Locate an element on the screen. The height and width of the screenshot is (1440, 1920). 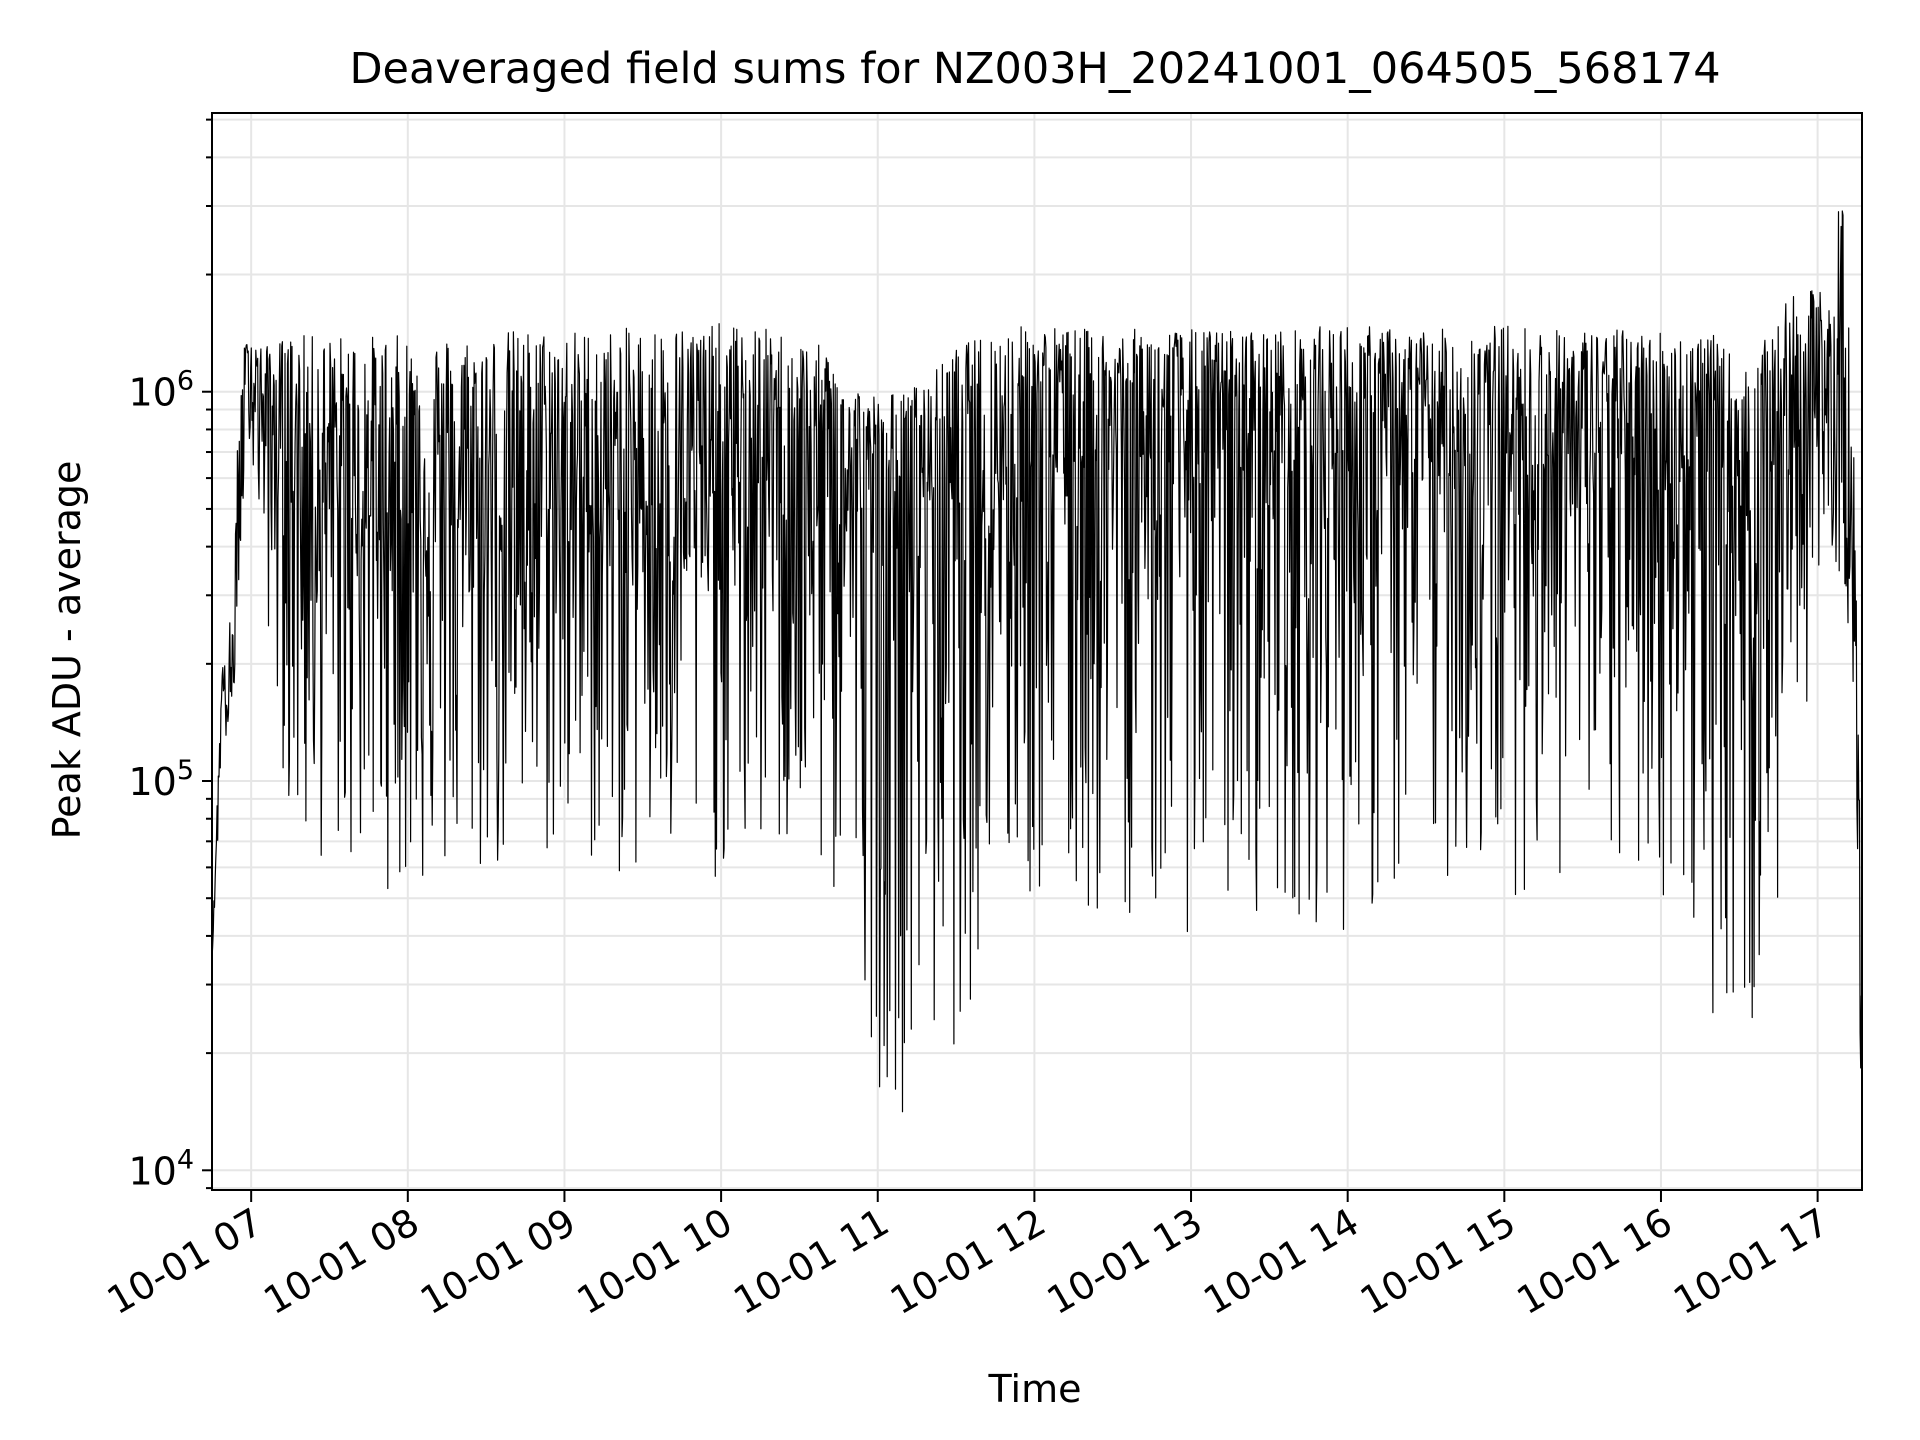
y-tick-label: 106 is located at coordinates (161, 390).